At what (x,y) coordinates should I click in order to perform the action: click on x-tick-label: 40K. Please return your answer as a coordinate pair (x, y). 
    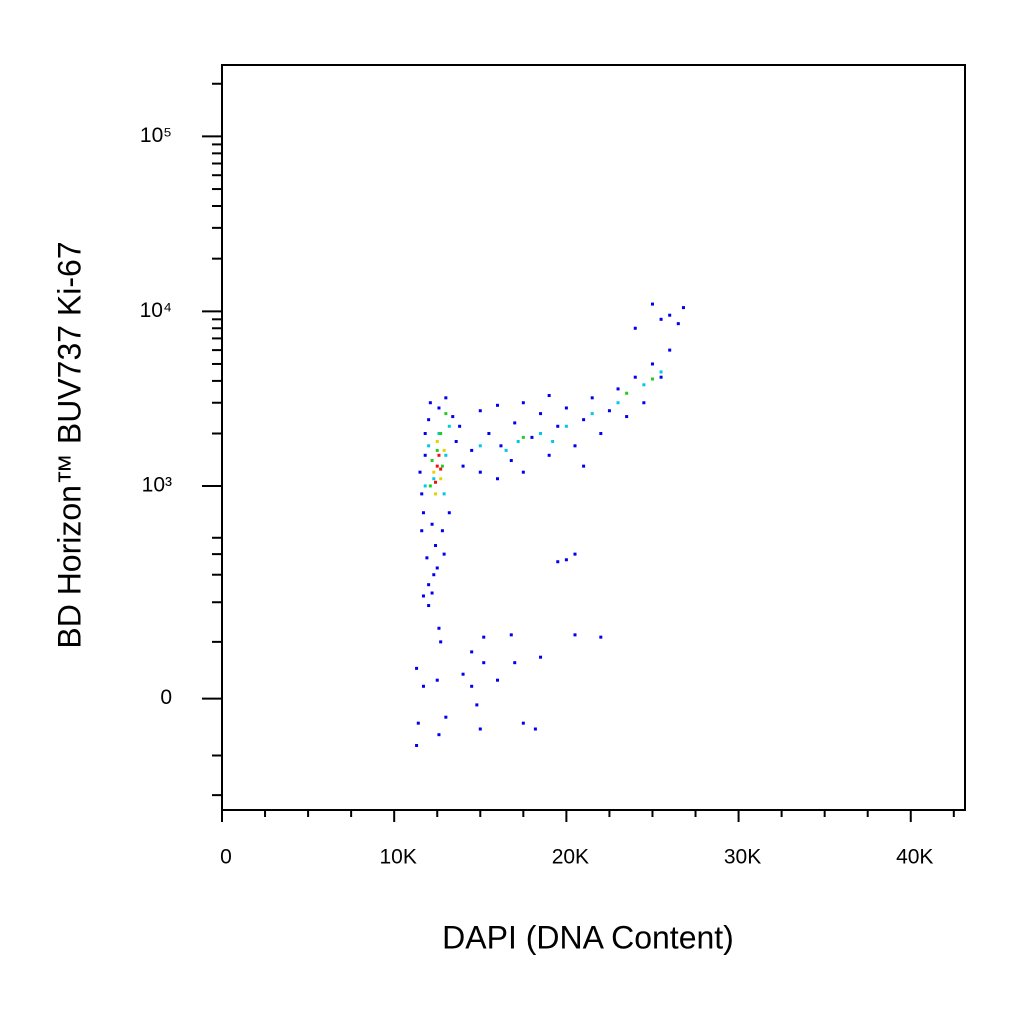
    Looking at the image, I should click on (914, 857).